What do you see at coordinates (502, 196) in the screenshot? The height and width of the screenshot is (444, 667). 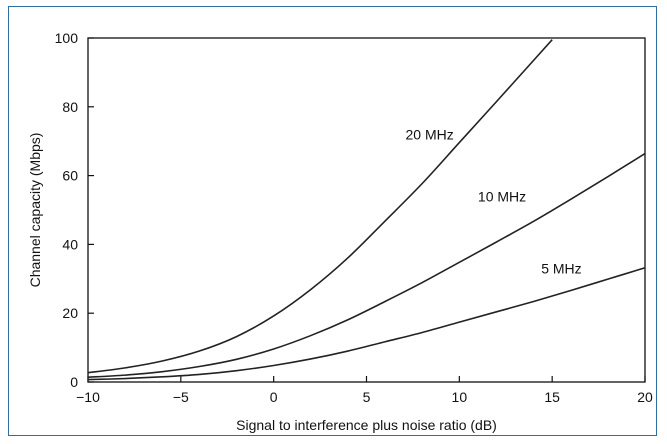 I see `series-label: 10 MHz` at bounding box center [502, 196].